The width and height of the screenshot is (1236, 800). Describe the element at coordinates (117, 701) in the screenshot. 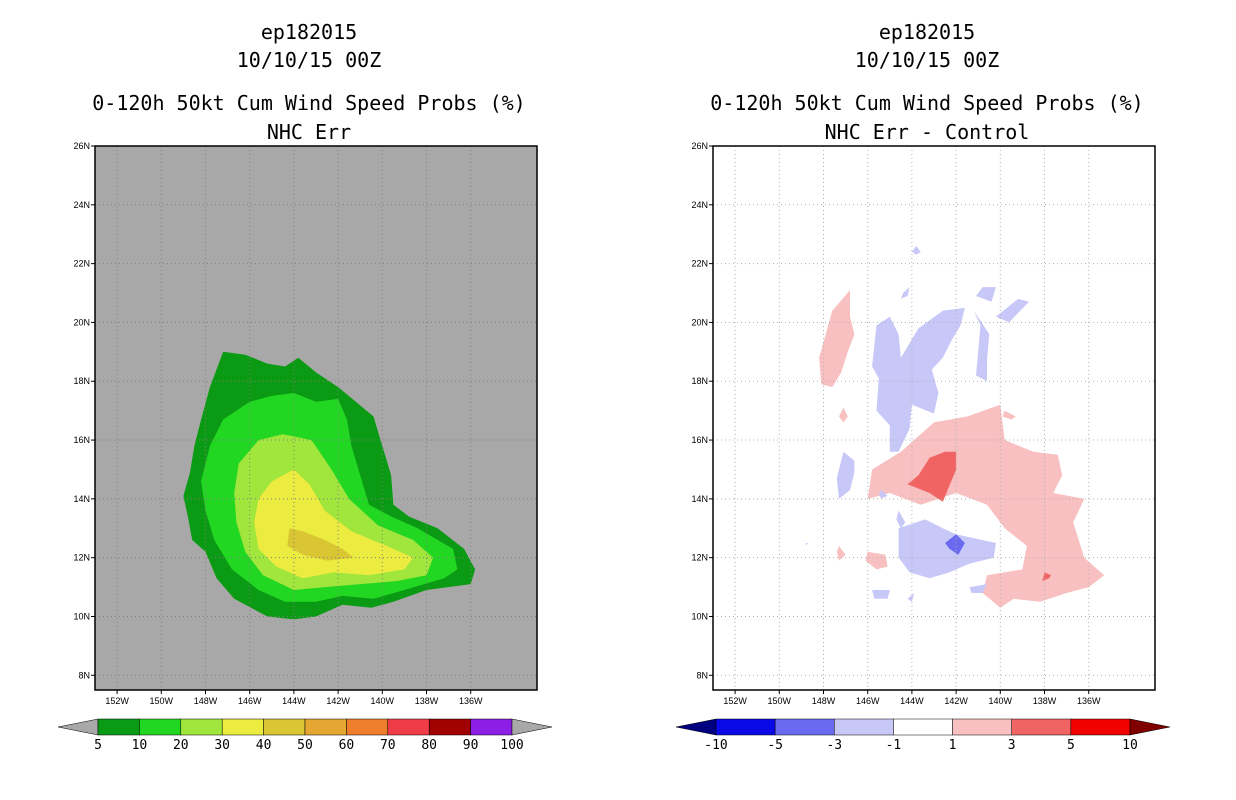

I see `x-tick-label: 152W` at that location.